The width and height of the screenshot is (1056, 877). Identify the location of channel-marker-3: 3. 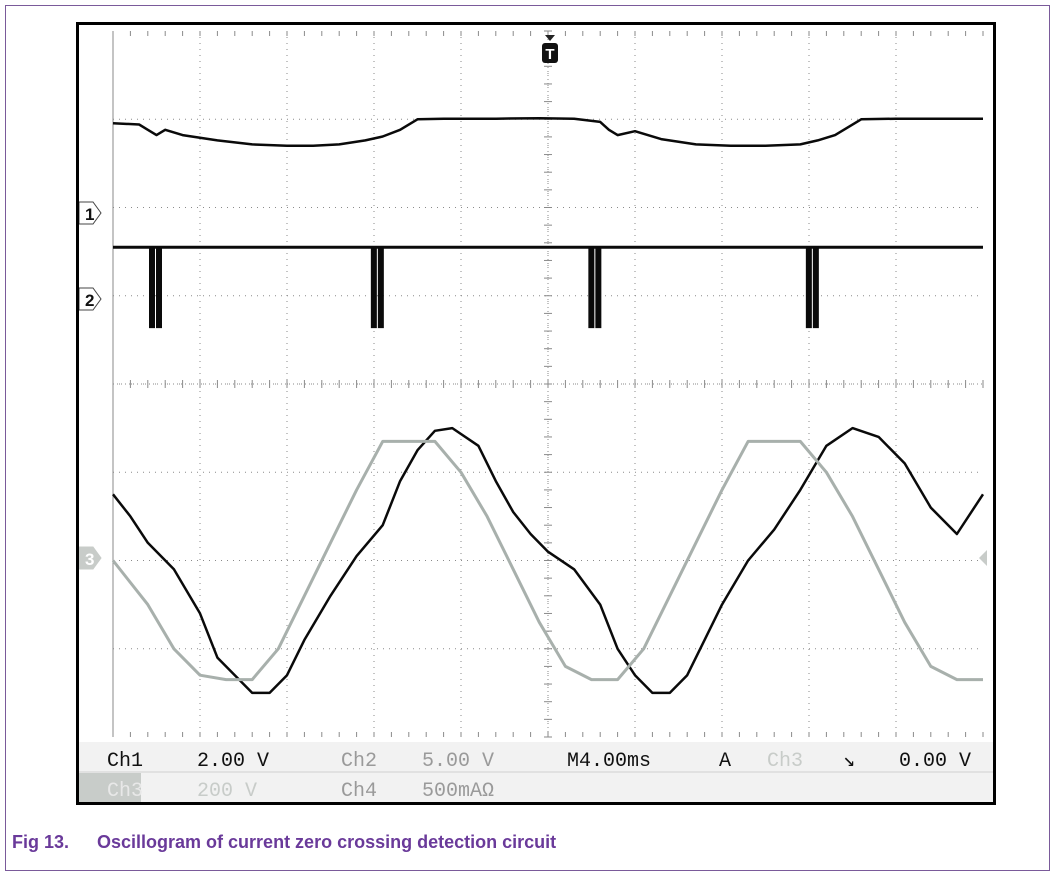
(90, 558).